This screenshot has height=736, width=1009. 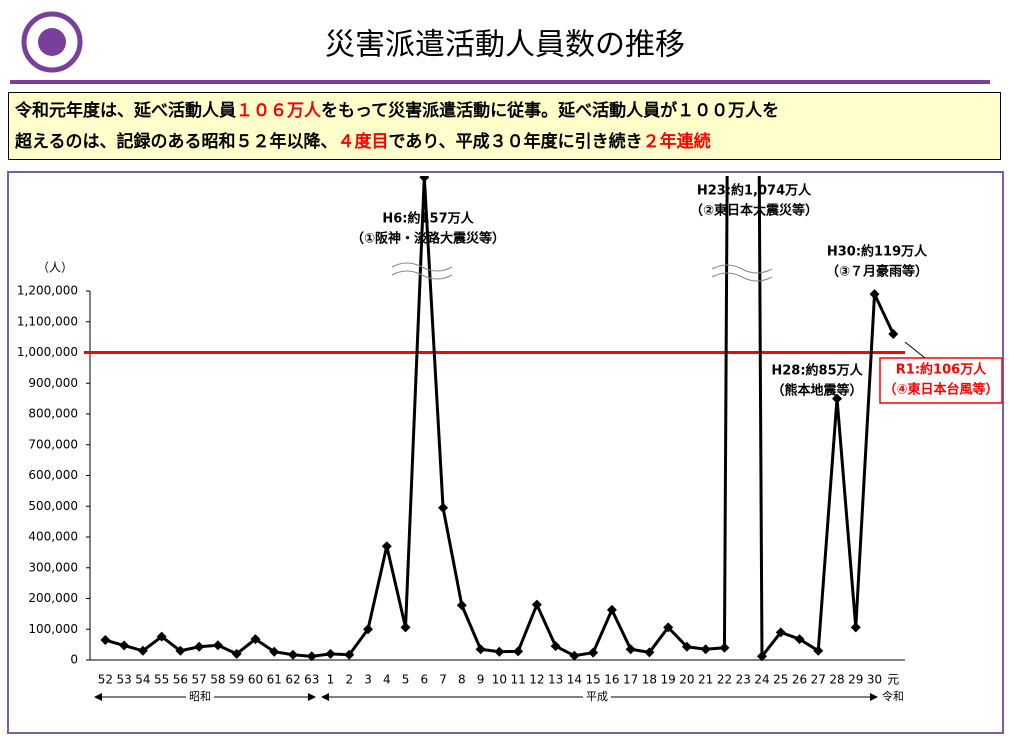 What do you see at coordinates (855, 680) in the screenshot?
I see `x-tick-label: 29` at bounding box center [855, 680].